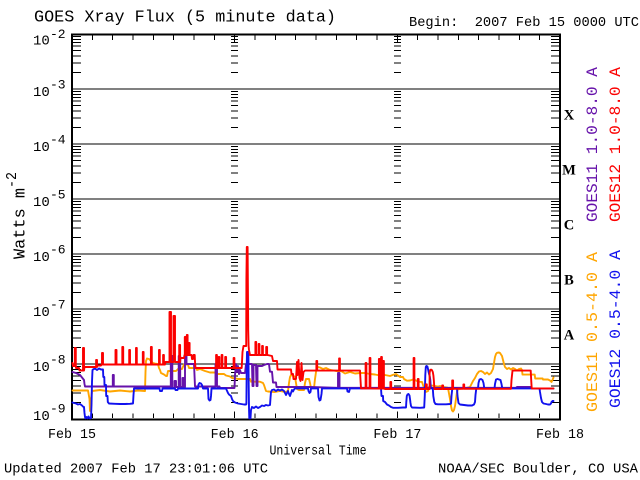 Image resolution: width=640 pixels, height=480 pixels. What do you see at coordinates (58, 85) in the screenshot?
I see `svg-text: -3` at bounding box center [58, 85].